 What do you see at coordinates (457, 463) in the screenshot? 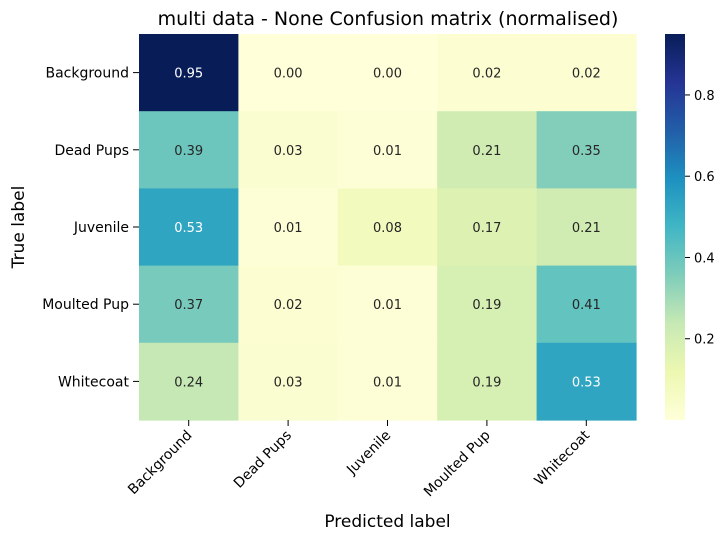
I see `x-tick-label: Moulted Pup` at bounding box center [457, 463].